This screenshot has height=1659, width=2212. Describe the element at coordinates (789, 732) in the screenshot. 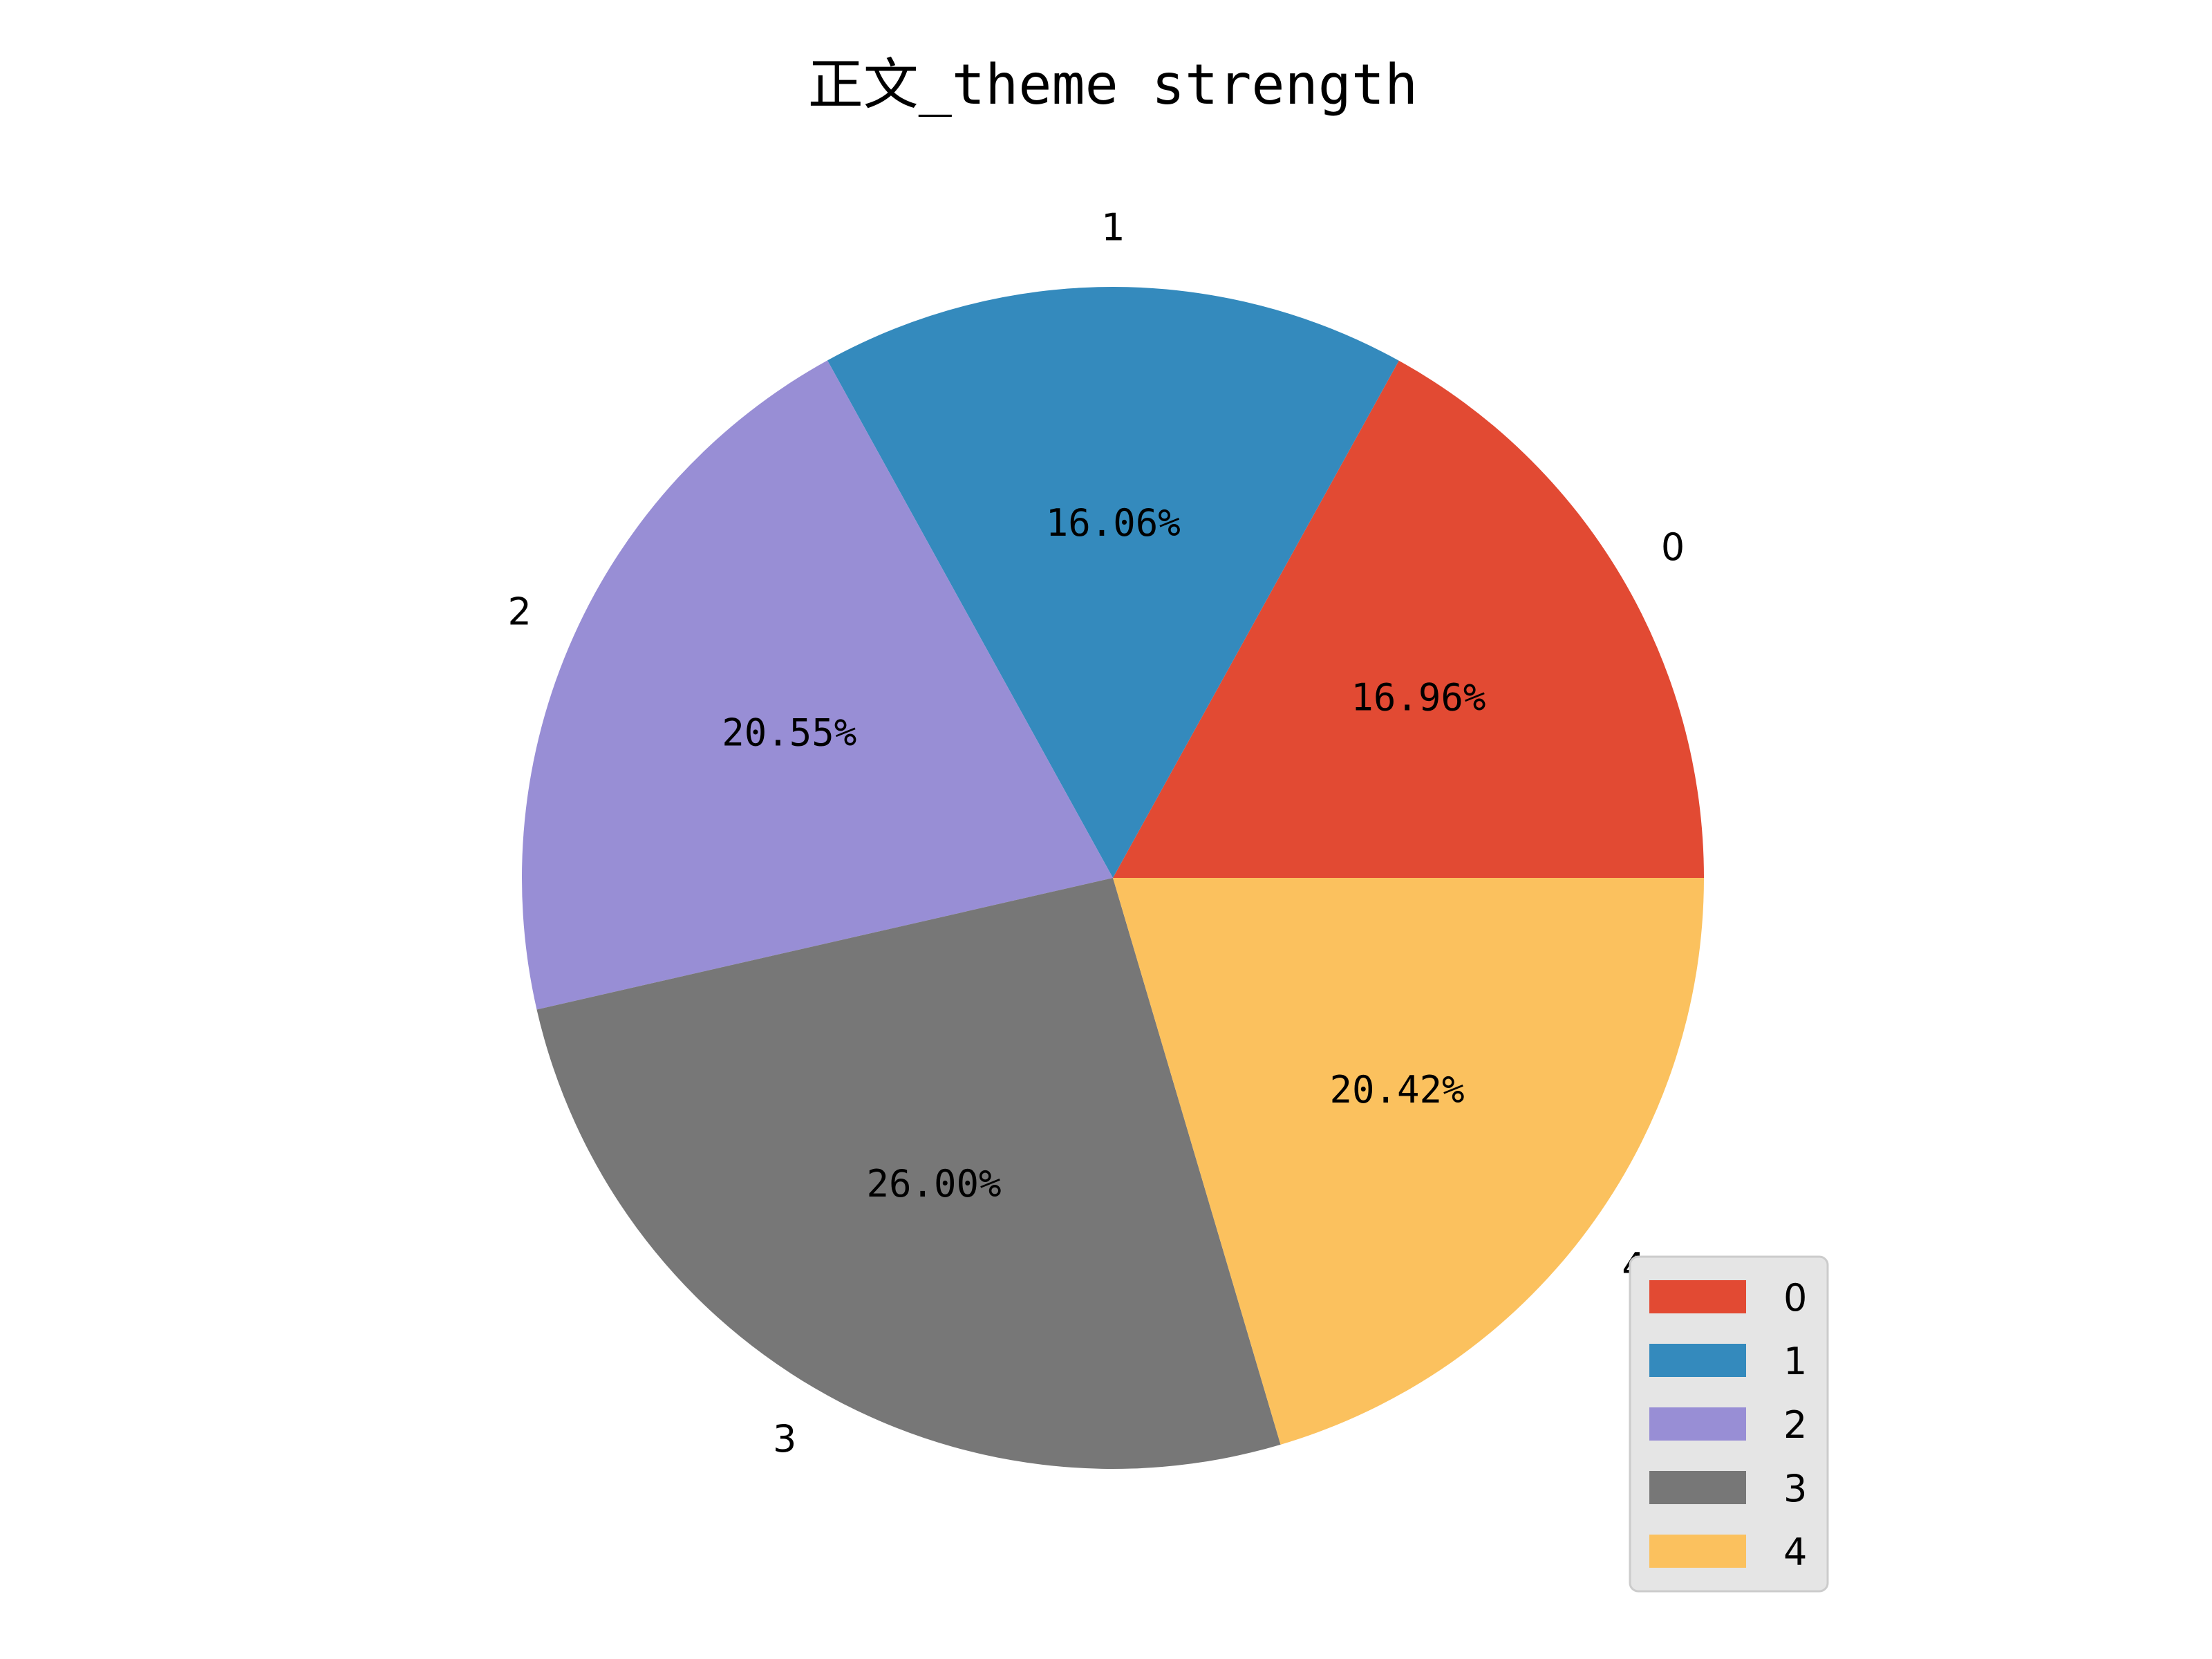

I see `percent-label-2: 20.55%` at that location.